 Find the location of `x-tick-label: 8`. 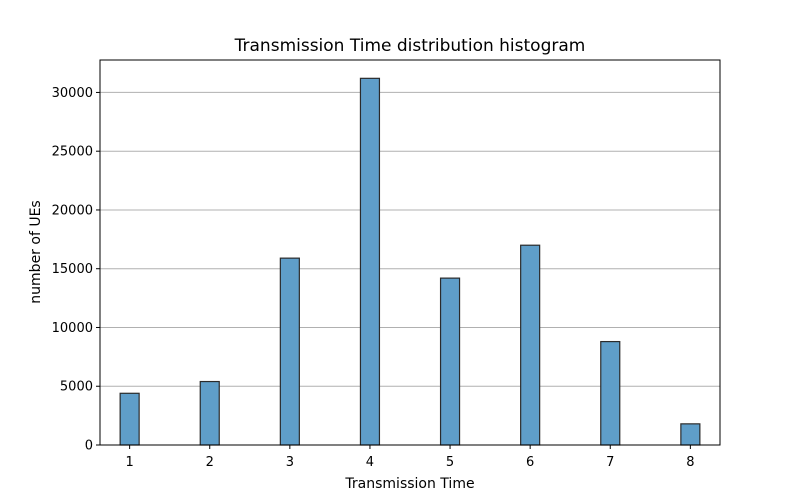

x-tick-label: 8 is located at coordinates (690, 462).